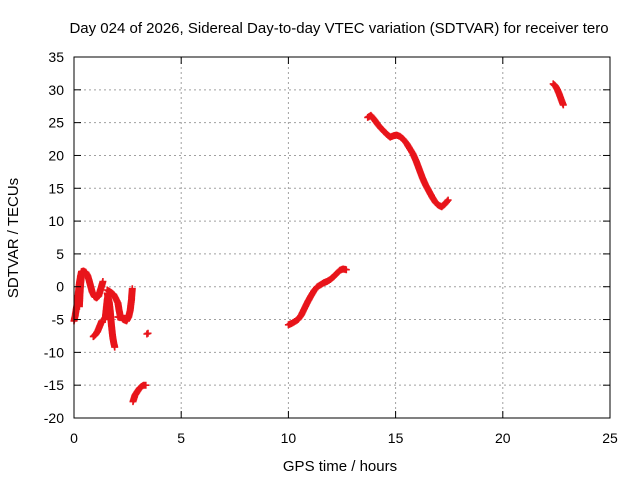  I want to click on y-tick-label: 0, so click(60, 287).